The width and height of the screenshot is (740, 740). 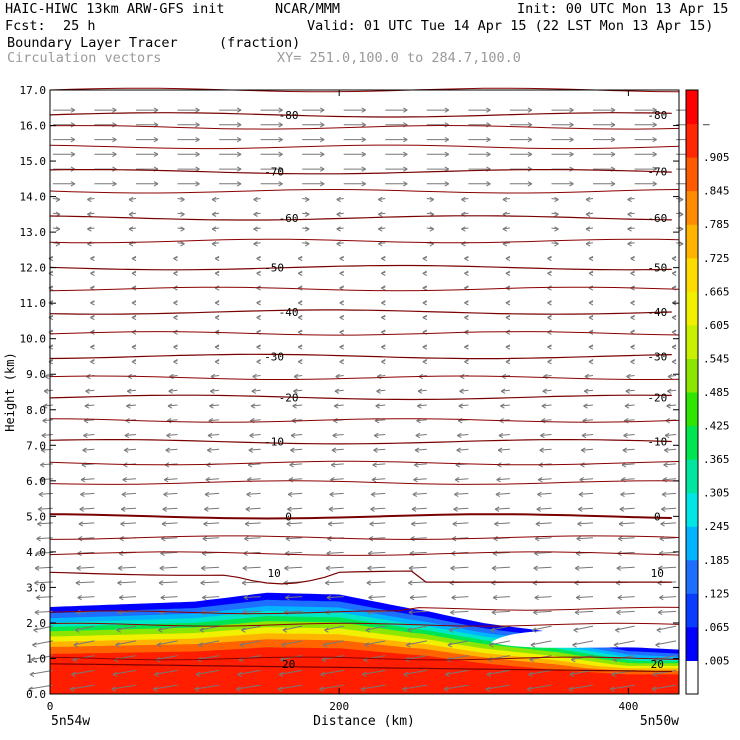 I want to click on x-tick-label: 0, so click(x=50, y=706).